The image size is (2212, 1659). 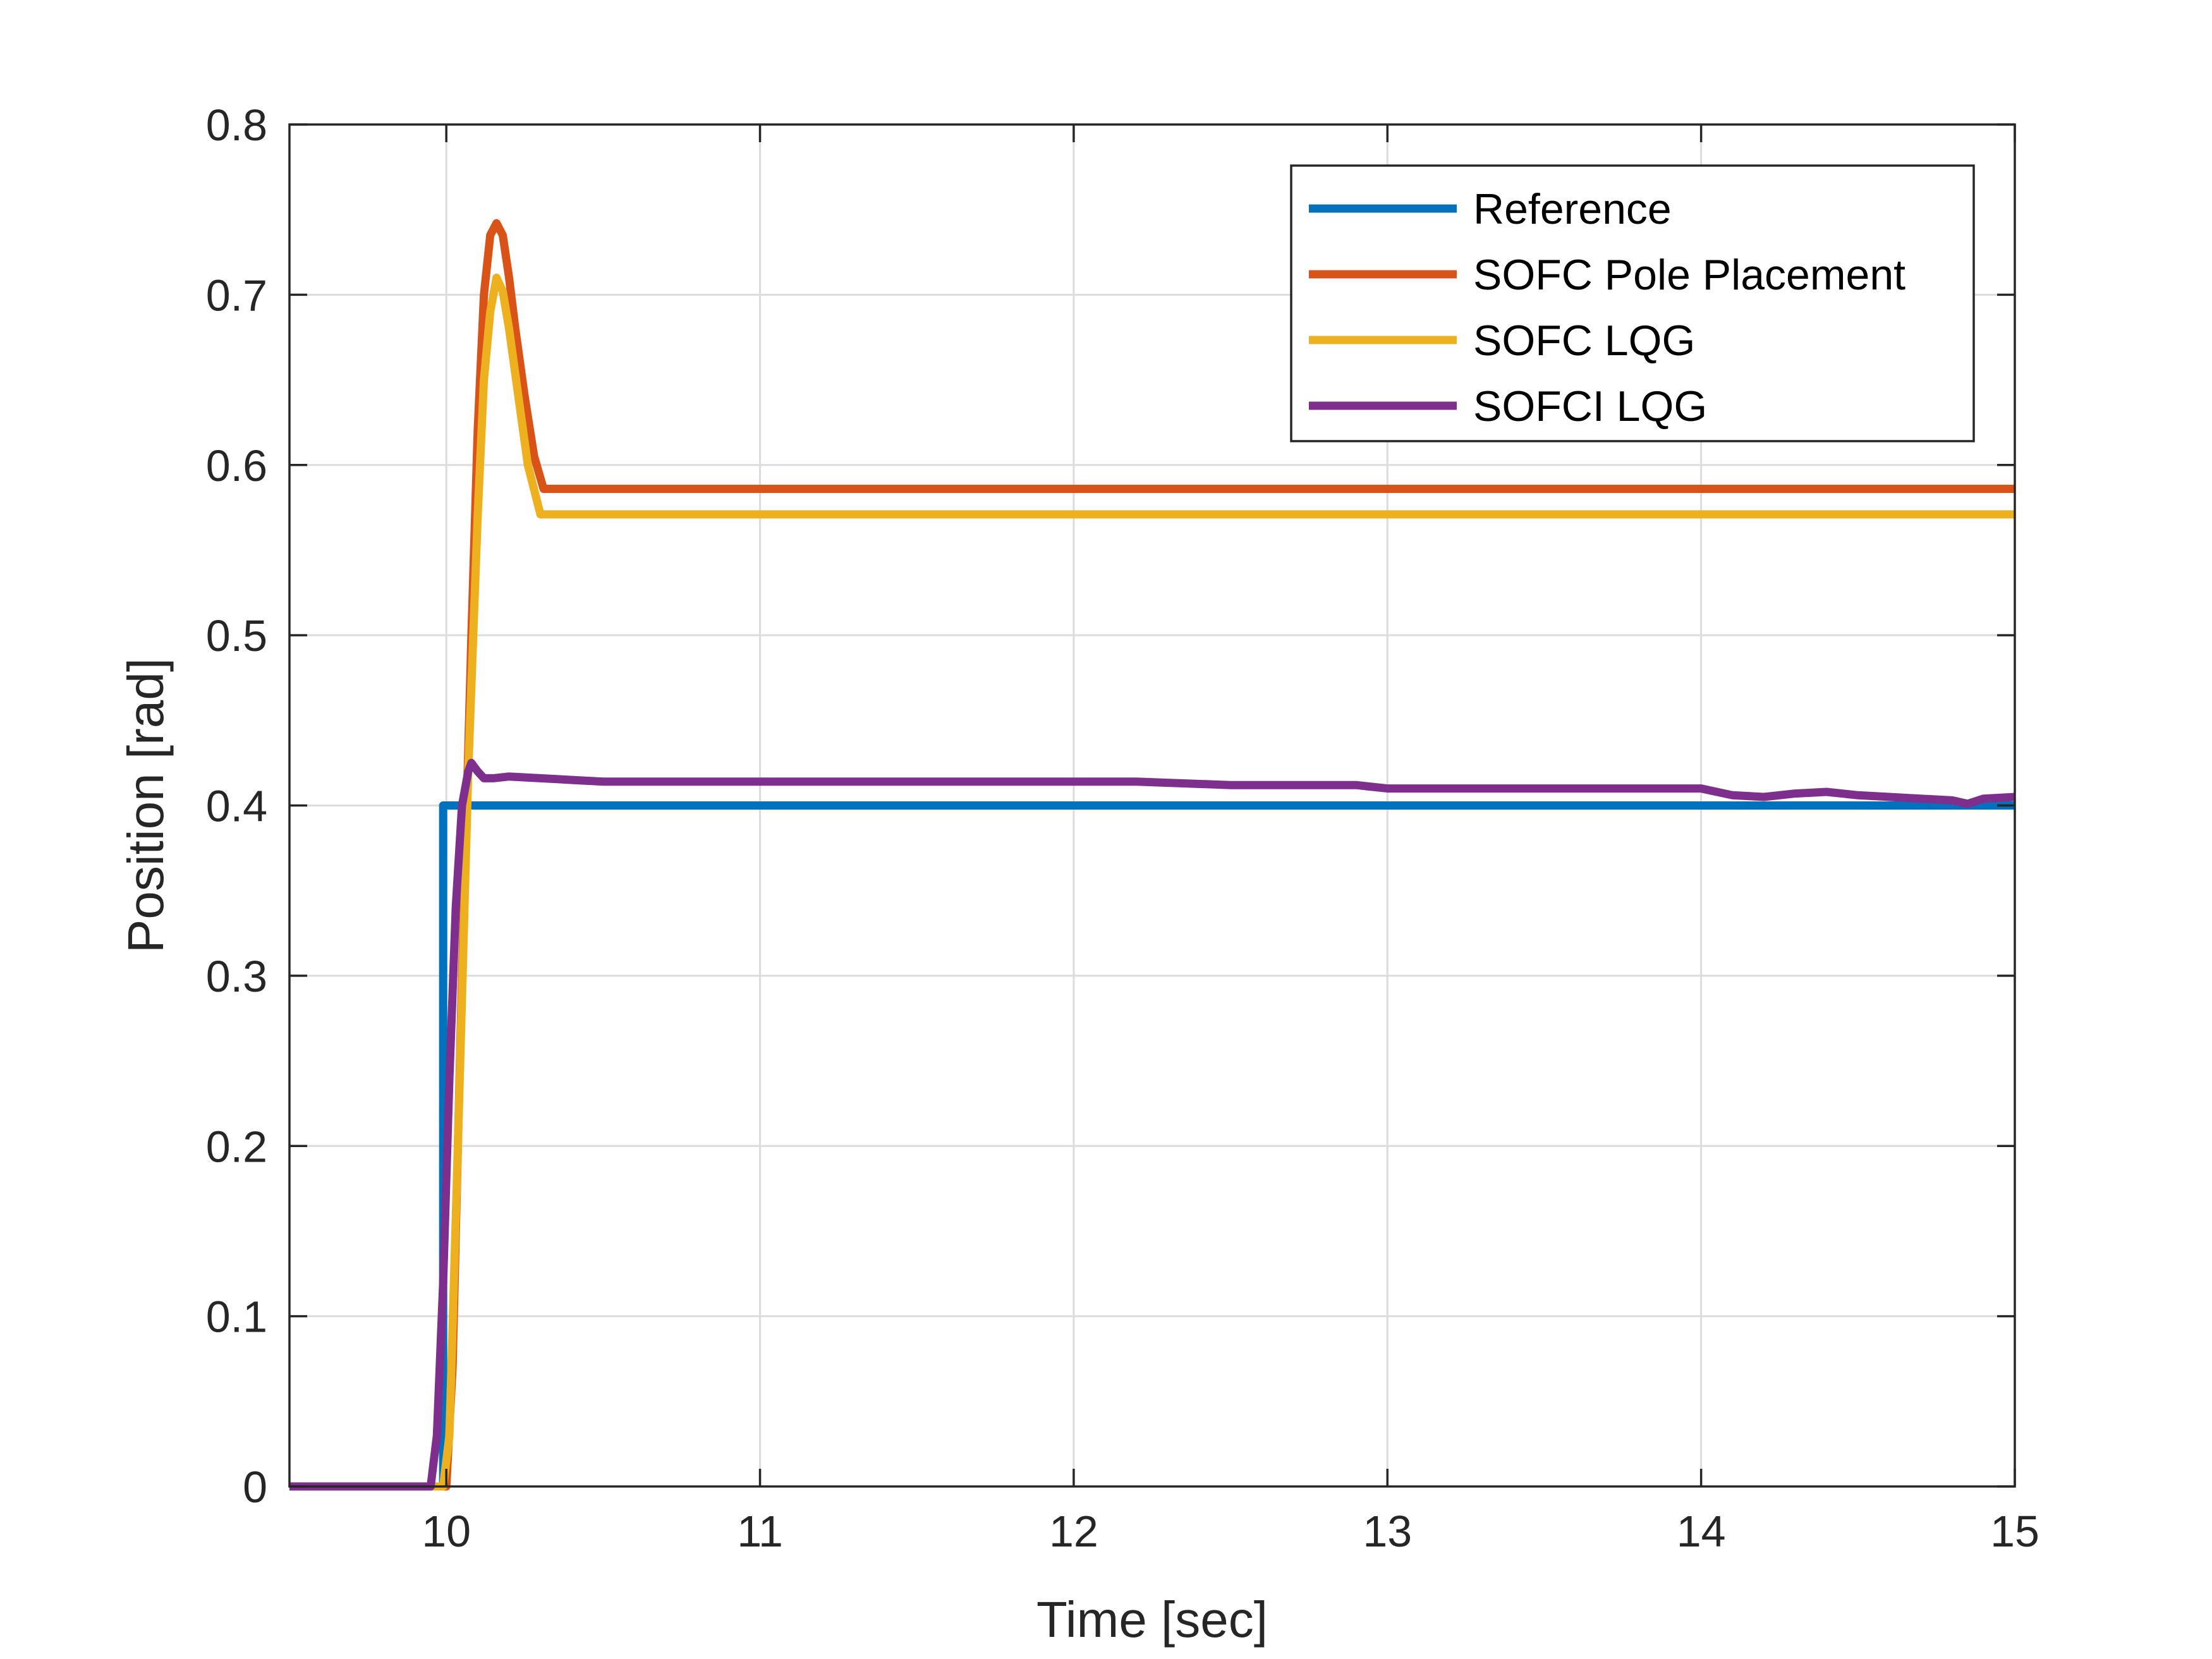 I want to click on y-tick-label: 0.7, so click(x=236, y=295).